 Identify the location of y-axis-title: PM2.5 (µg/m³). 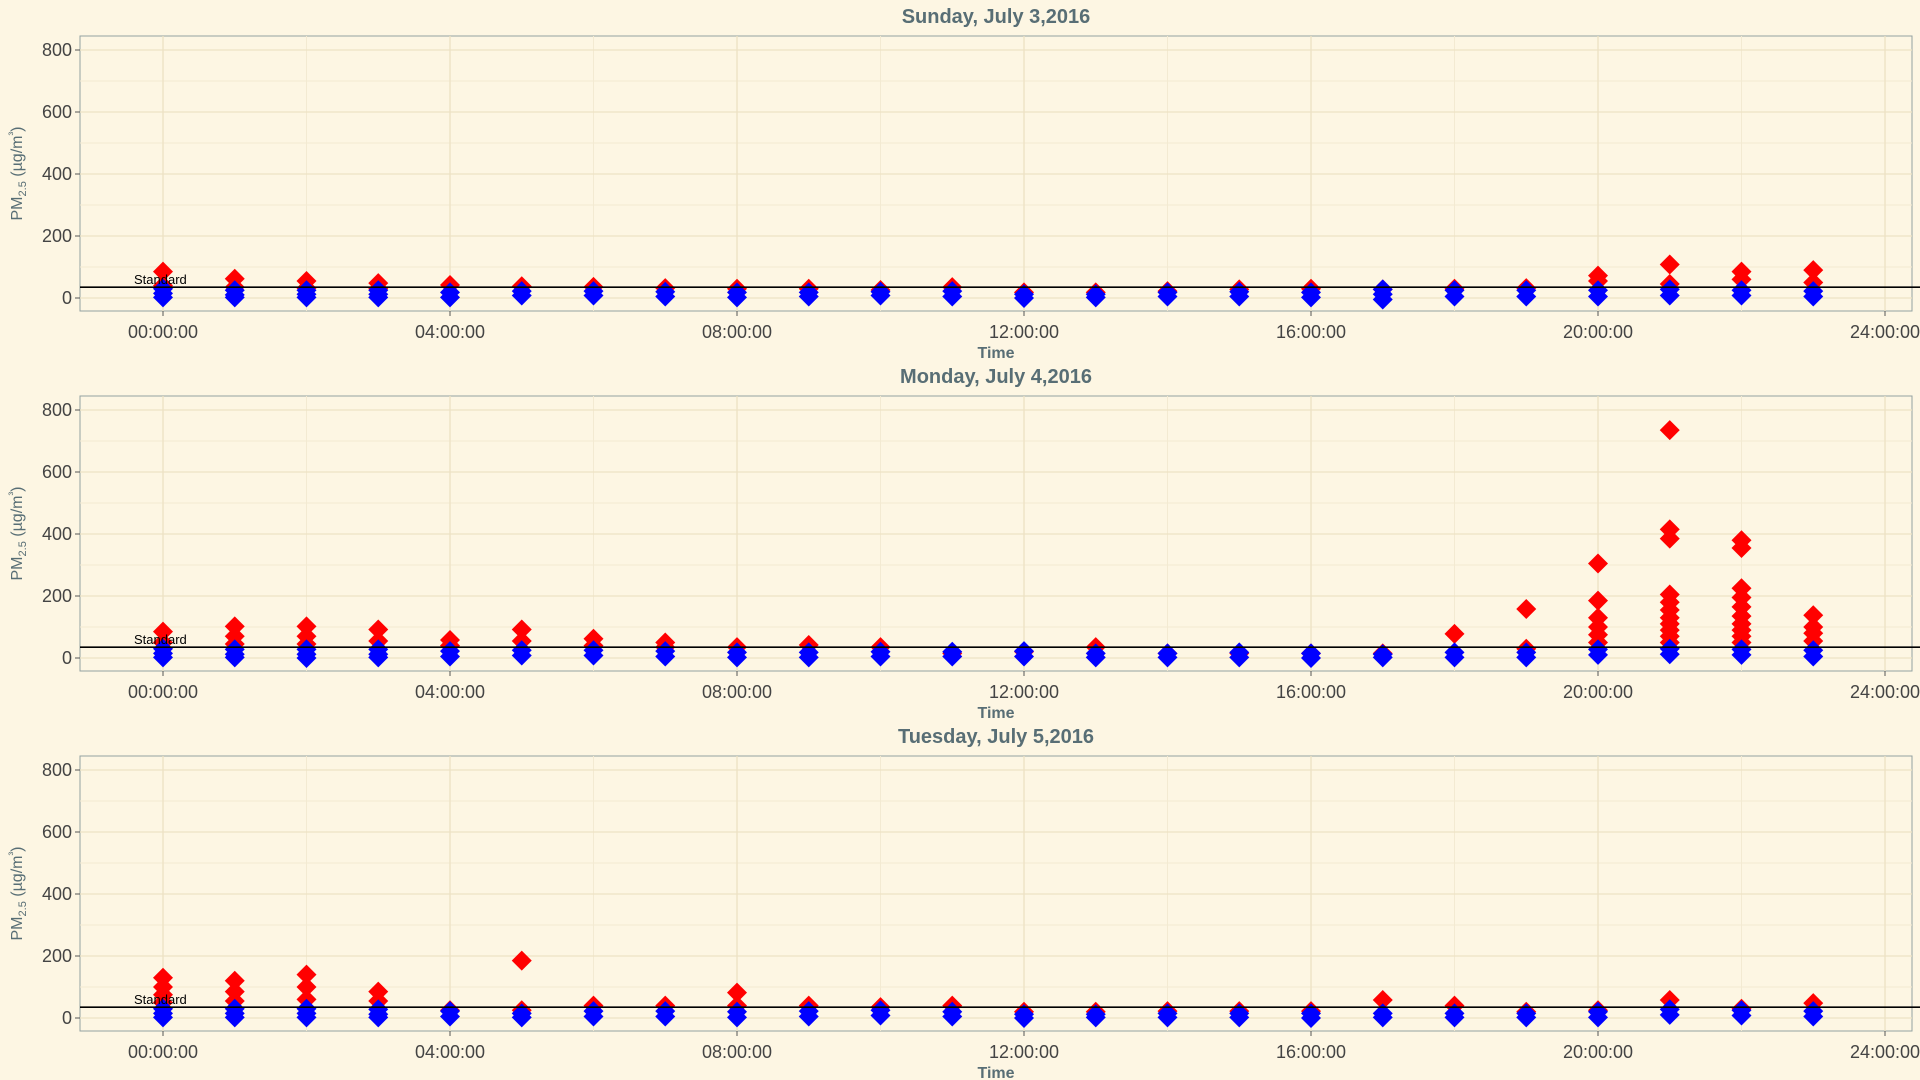
(18, 894).